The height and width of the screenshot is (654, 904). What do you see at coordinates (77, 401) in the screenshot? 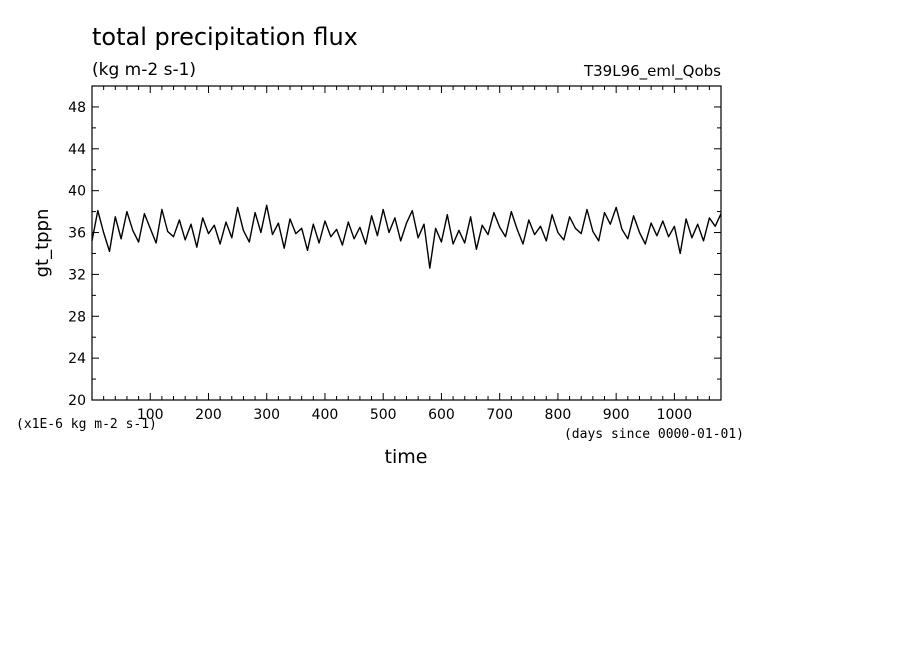
I see `y-tick-label: 20` at bounding box center [77, 401].